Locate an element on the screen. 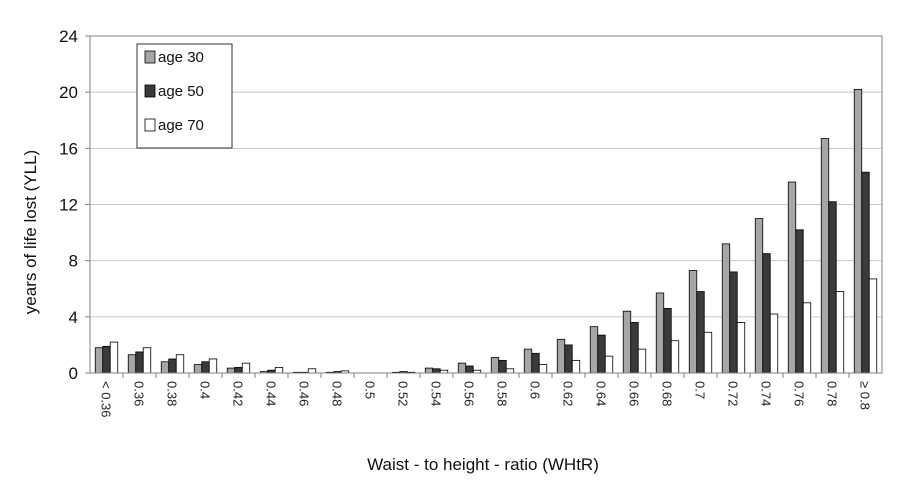 Image resolution: width=908 pixels, height=492 pixels. x-tick-label: 0.46 is located at coordinates (304, 393).